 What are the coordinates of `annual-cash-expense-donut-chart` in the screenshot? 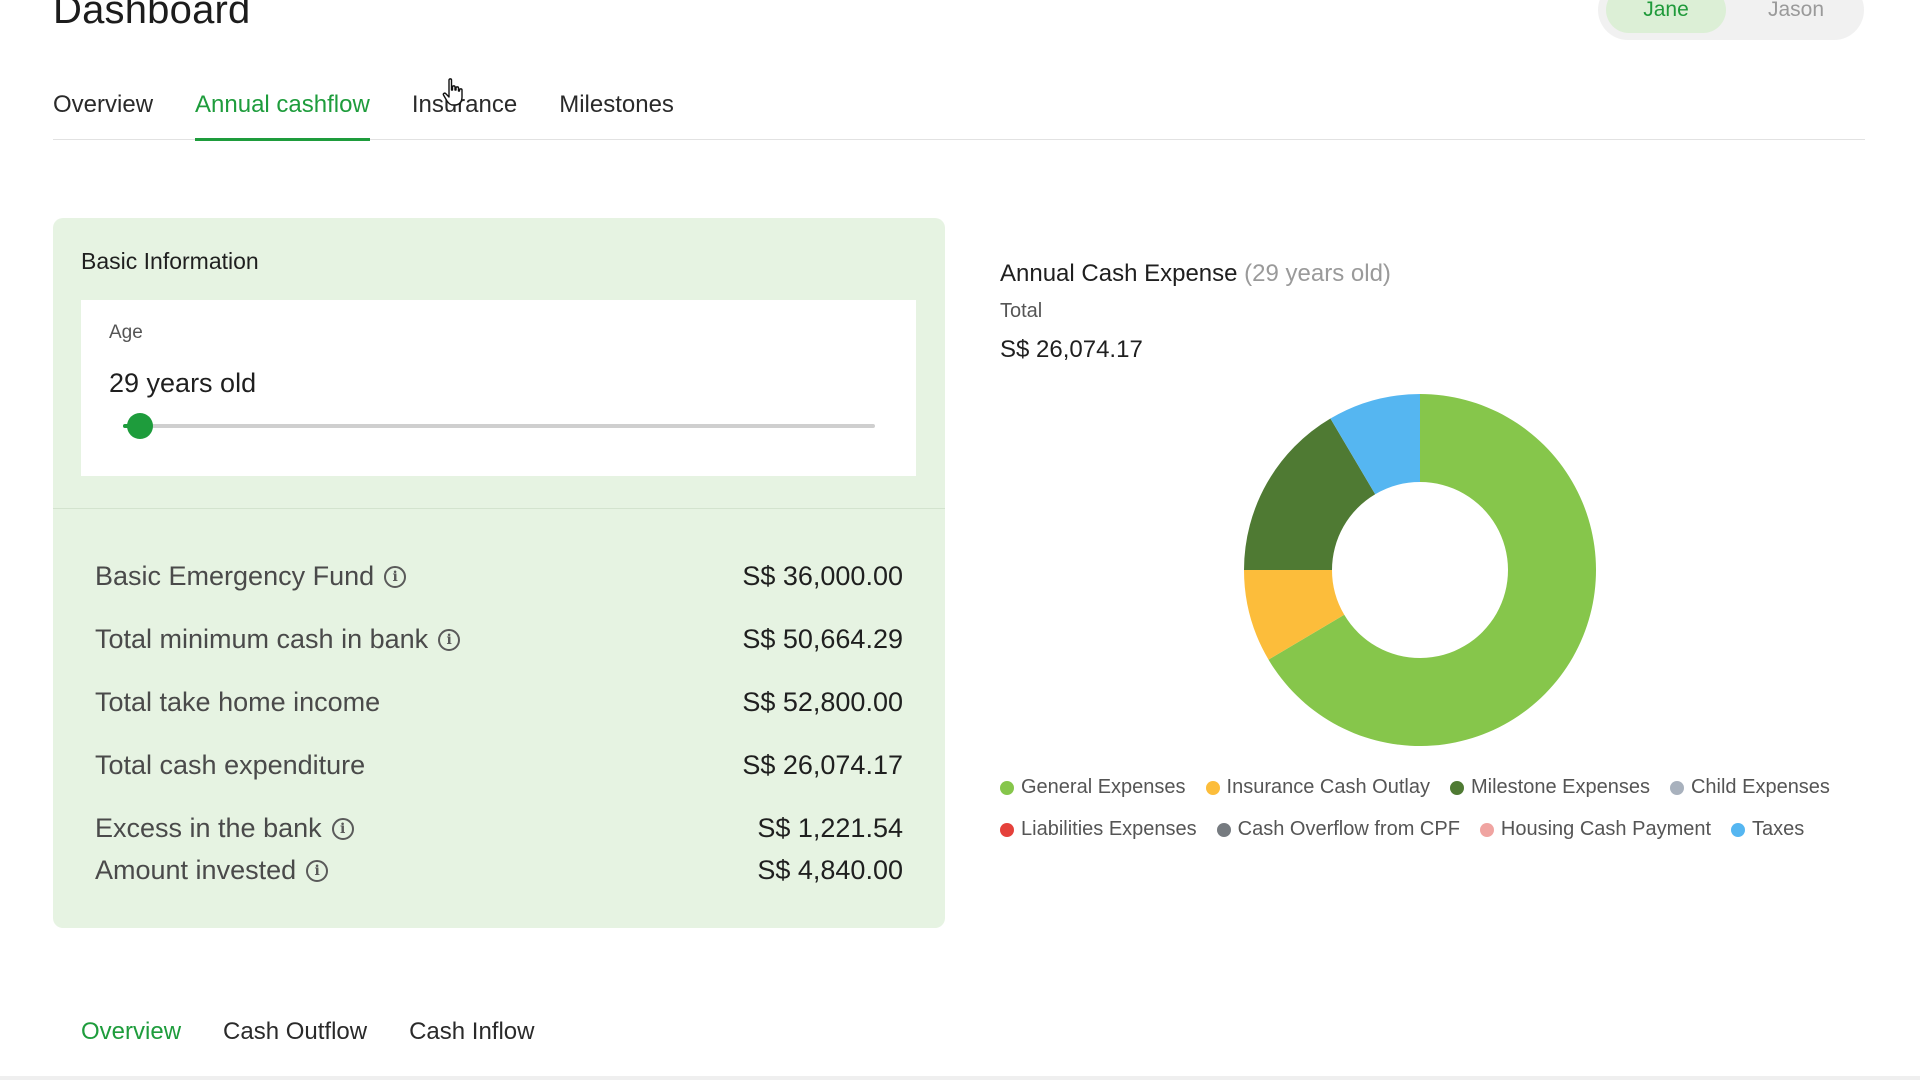 It's located at (1420, 570).